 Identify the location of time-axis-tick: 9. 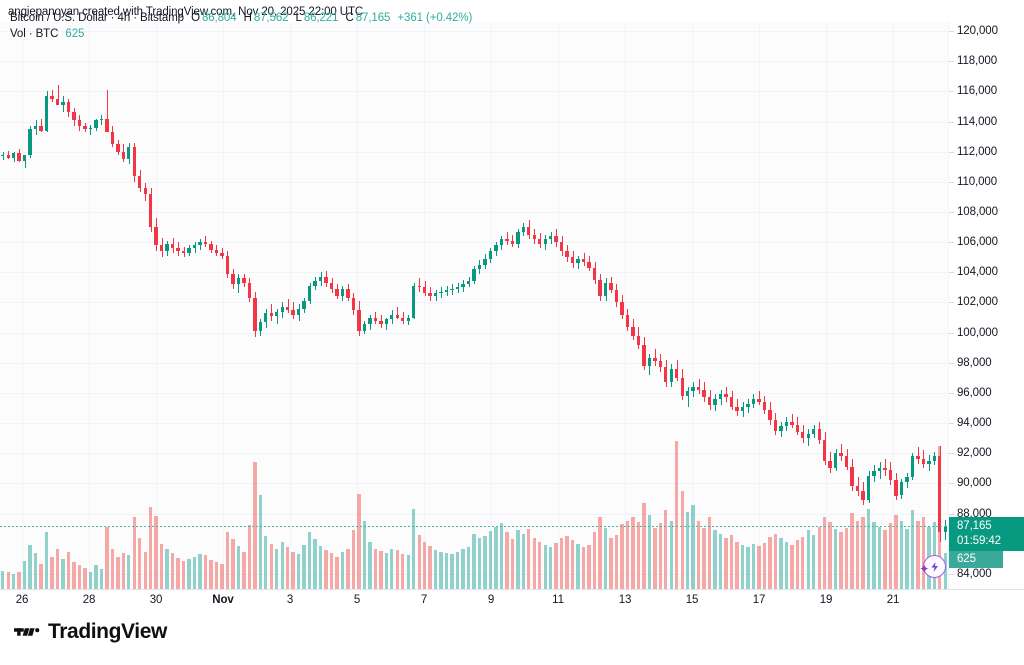
(491, 600).